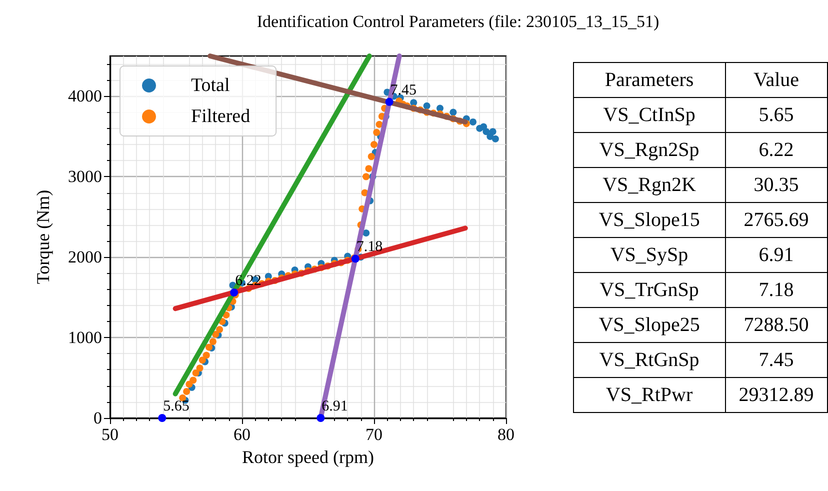 The image size is (828, 491). Describe the element at coordinates (85, 96) in the screenshot. I see `y-tick-label: 4000` at that location.